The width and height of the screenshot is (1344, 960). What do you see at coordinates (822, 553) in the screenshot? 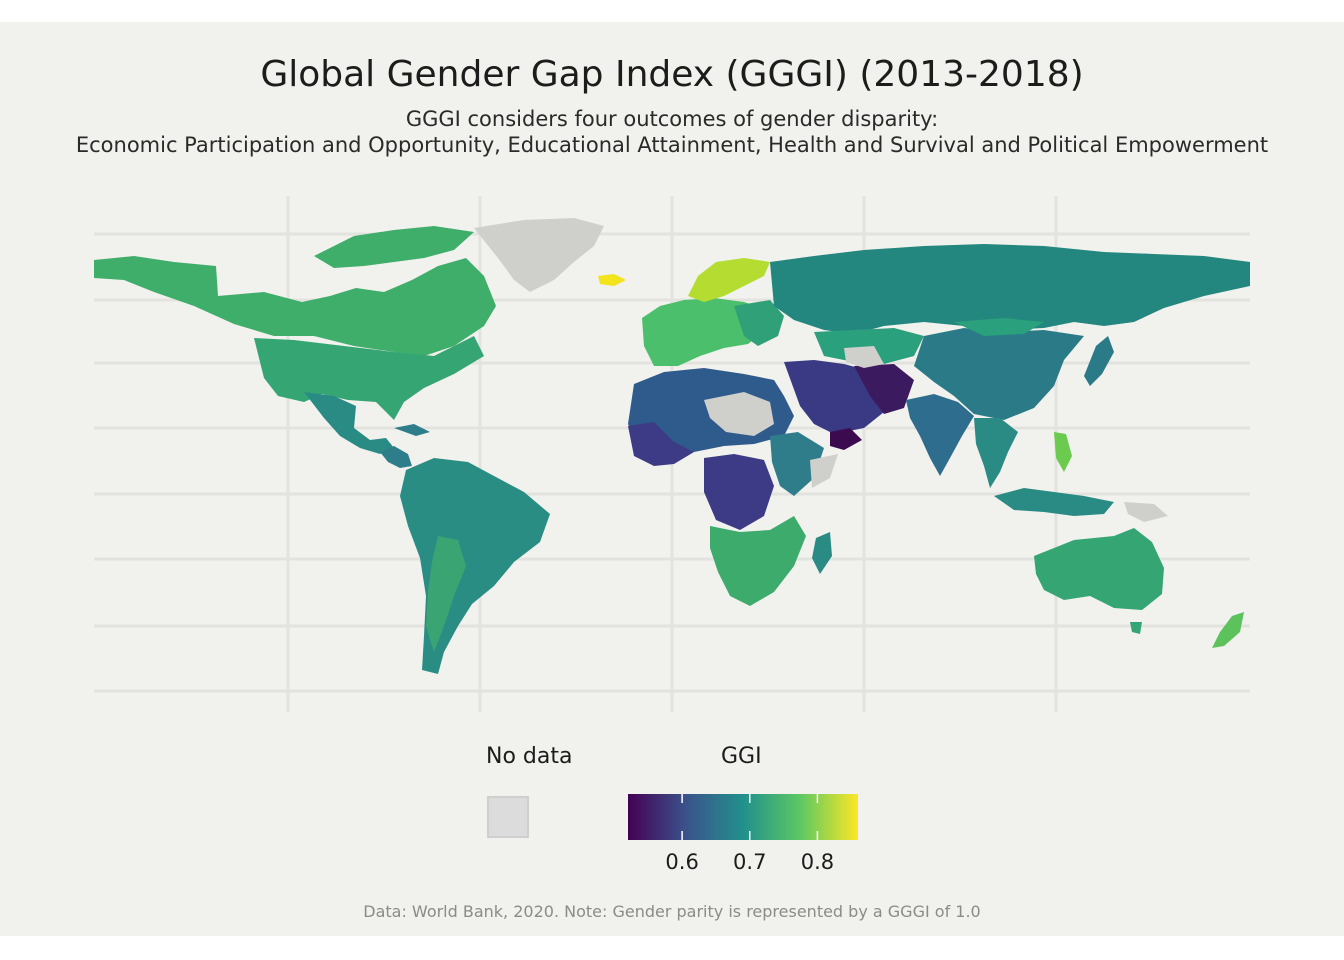
I see `region-madagascar` at bounding box center [822, 553].